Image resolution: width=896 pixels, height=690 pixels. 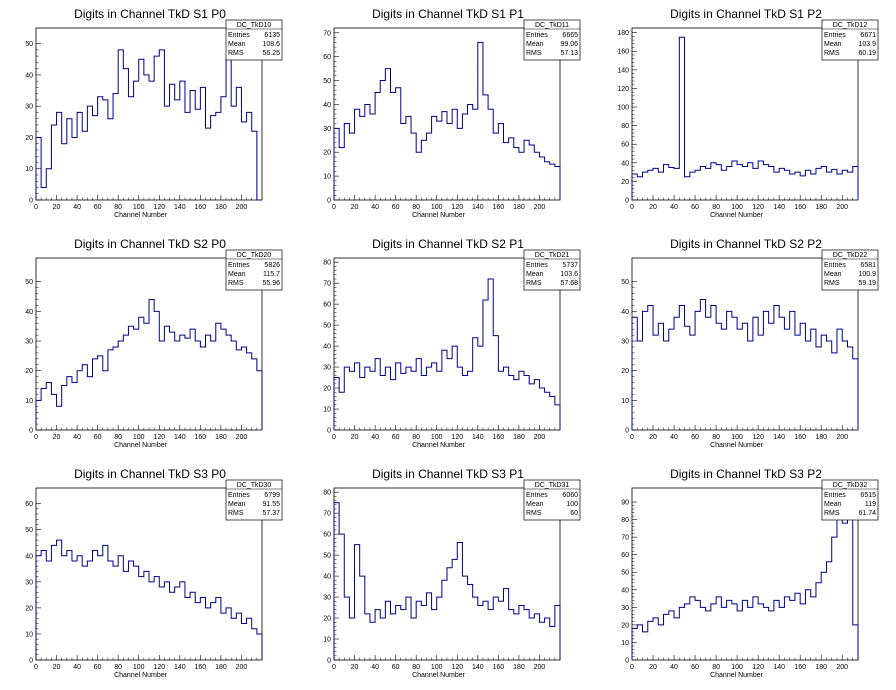 I want to click on y-tick-label: 90, so click(x=625, y=503).